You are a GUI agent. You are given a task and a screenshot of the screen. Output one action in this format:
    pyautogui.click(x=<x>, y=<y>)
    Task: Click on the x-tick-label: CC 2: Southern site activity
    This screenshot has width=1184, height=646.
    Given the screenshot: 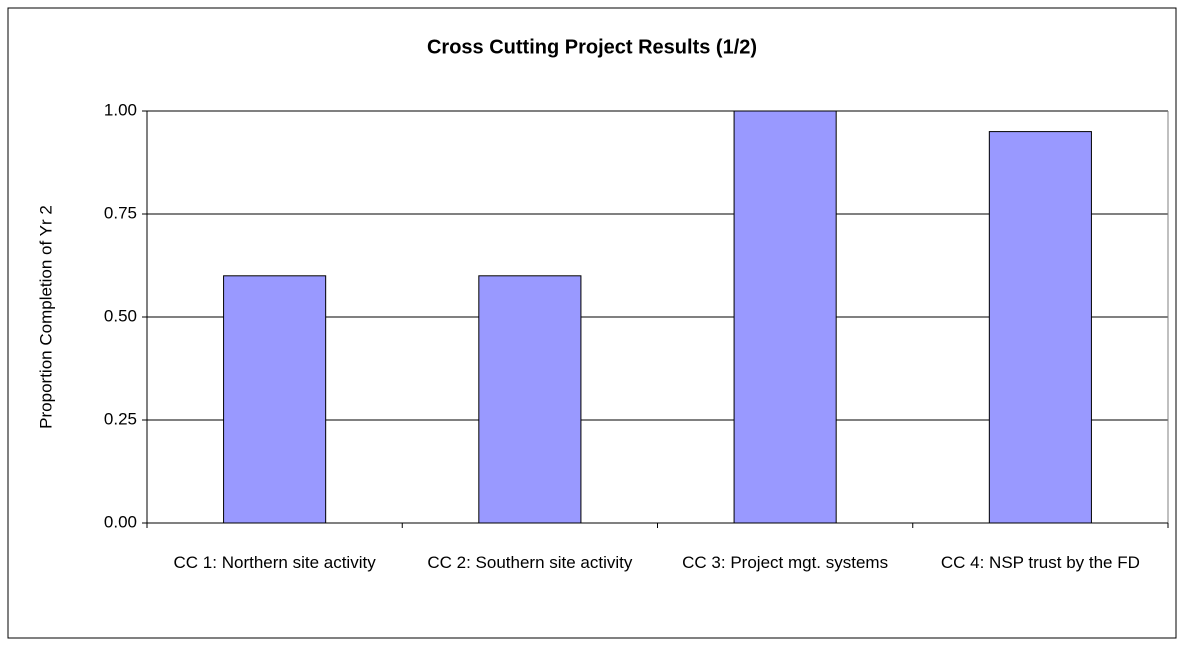 What is the action you would take?
    pyautogui.click(x=530, y=562)
    